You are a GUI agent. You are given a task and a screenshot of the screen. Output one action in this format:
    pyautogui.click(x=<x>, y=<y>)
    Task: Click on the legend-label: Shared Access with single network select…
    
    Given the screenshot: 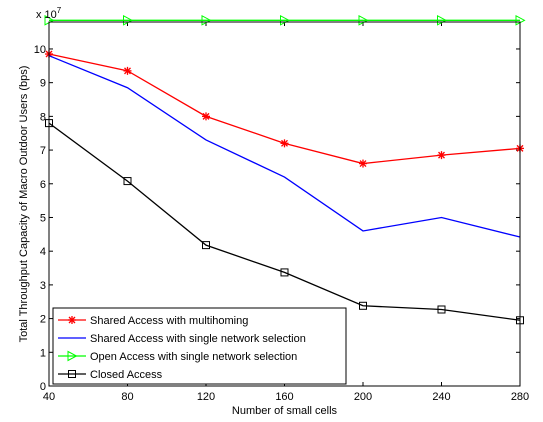 What is the action you would take?
    pyautogui.click(x=198, y=339)
    